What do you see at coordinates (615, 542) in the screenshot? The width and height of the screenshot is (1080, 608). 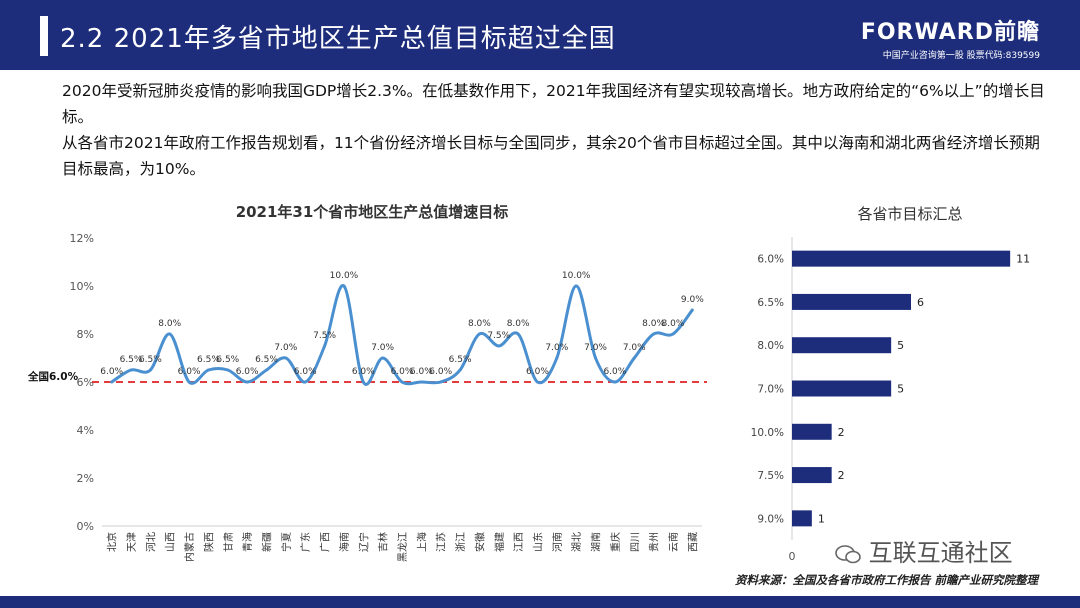 I see `x-tick-label: 重庆` at bounding box center [615, 542].